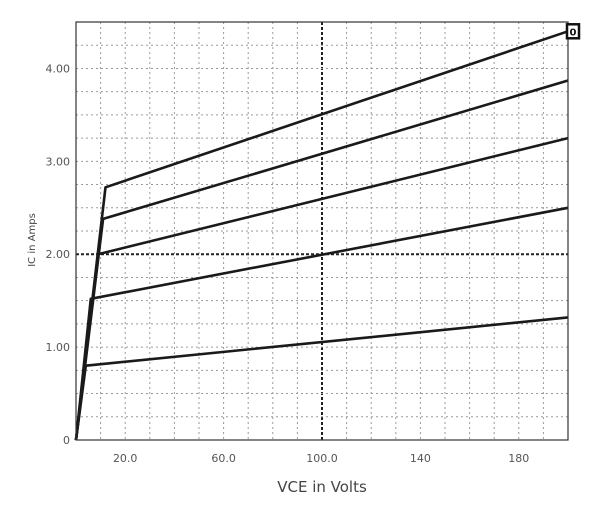 The image size is (605, 527). What do you see at coordinates (58, 68) in the screenshot?
I see `y-tick-label: 4.00` at bounding box center [58, 68].